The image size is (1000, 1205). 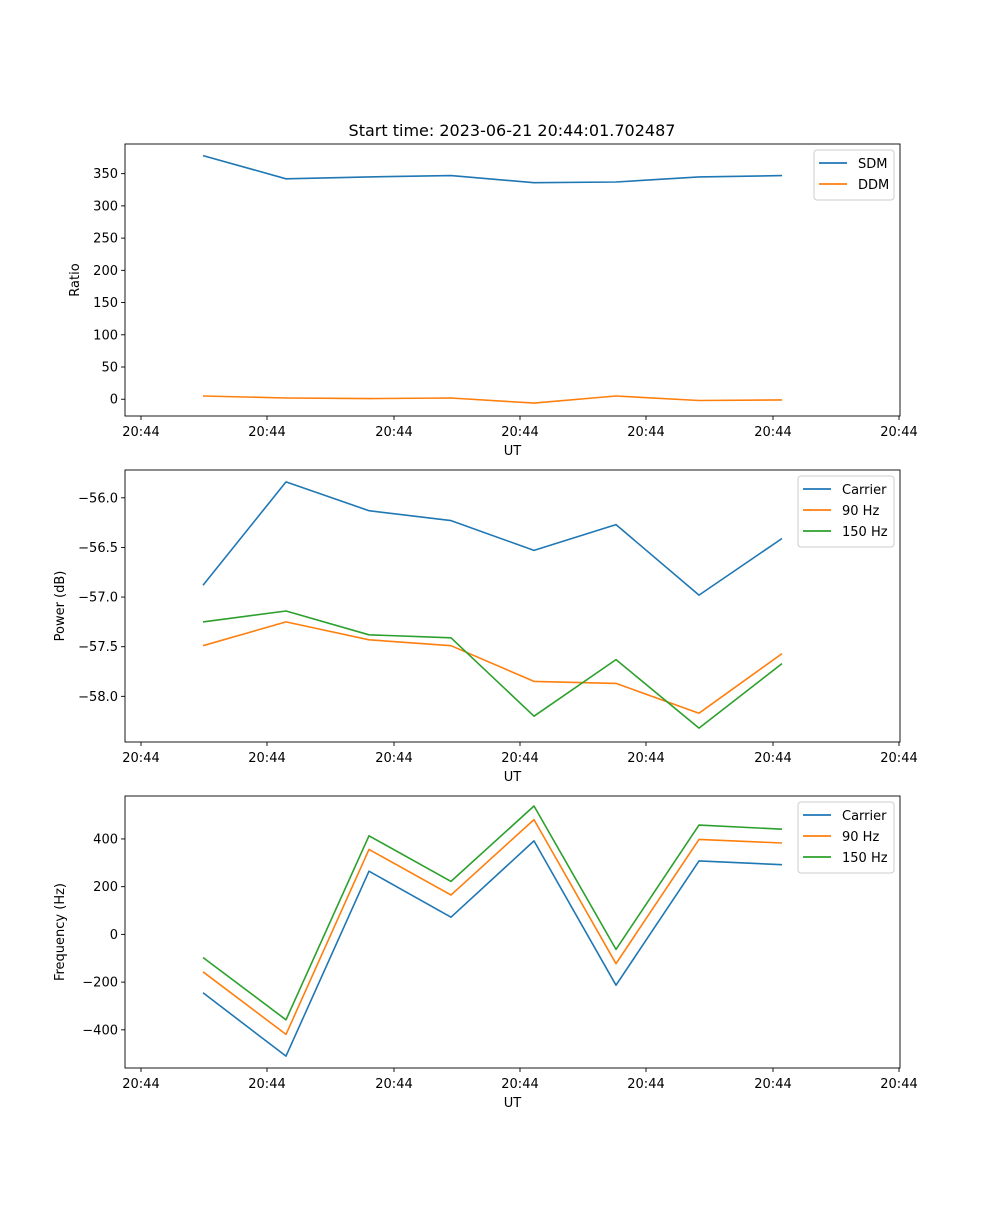 I want to click on y-tick-label: 400, so click(x=105, y=839).